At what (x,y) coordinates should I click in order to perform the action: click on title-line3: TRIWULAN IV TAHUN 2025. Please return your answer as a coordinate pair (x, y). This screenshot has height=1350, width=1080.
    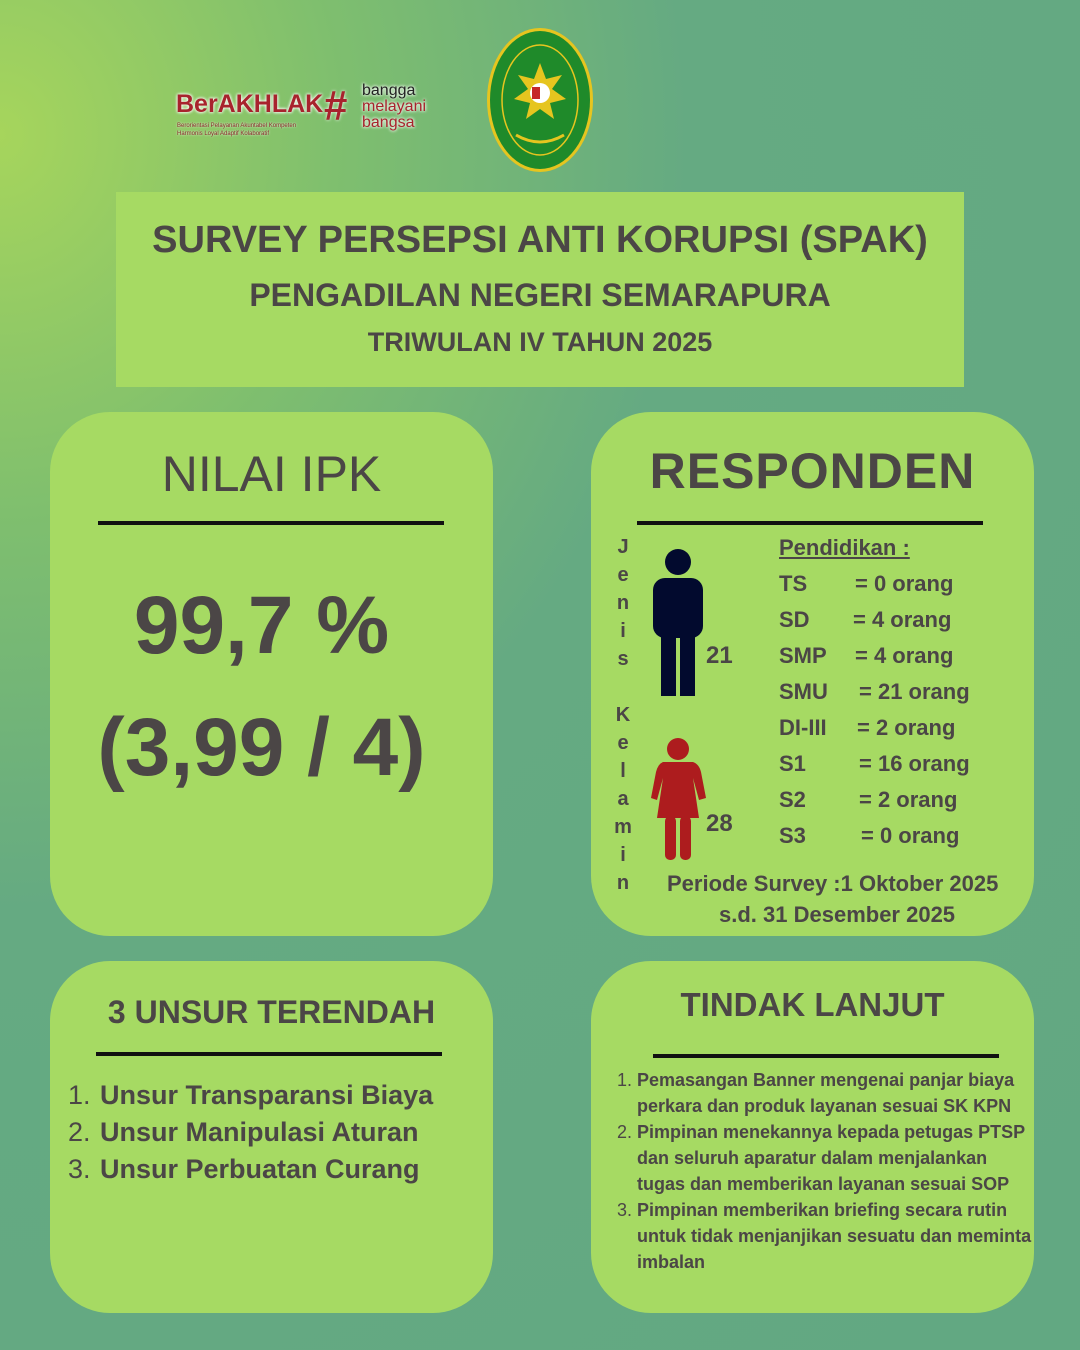
    Looking at the image, I should click on (540, 342).